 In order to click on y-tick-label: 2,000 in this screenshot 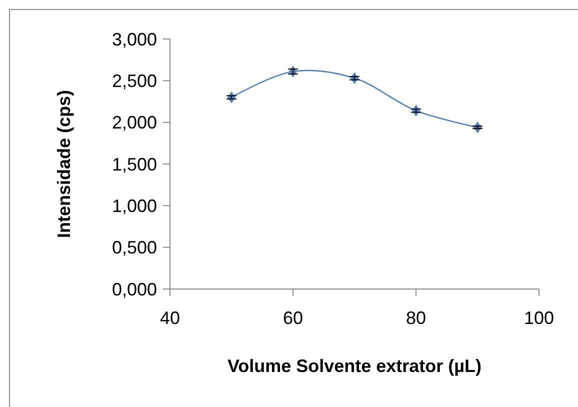, I will do `click(134, 122)`.